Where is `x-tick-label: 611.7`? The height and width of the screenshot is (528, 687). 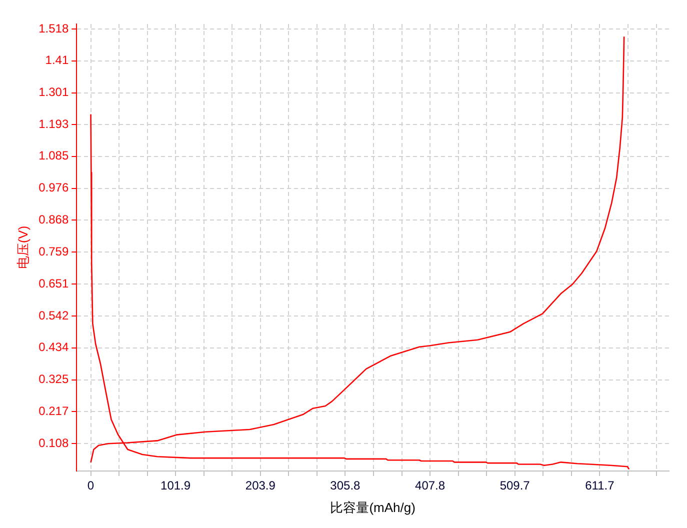 x-tick-label: 611.7 is located at coordinates (600, 485).